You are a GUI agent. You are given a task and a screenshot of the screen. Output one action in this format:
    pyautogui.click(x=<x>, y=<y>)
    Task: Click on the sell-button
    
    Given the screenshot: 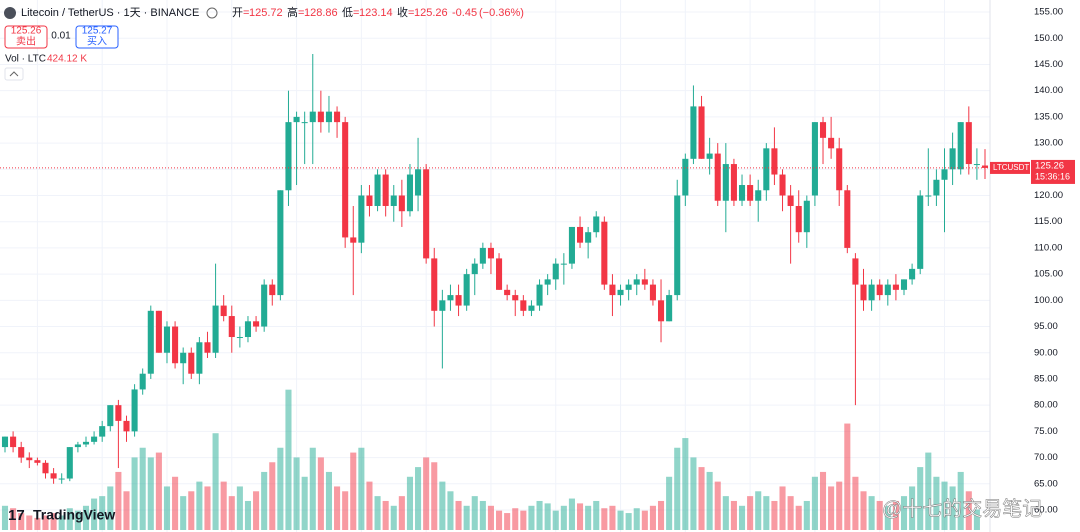 What is the action you would take?
    pyautogui.click(x=26, y=37)
    